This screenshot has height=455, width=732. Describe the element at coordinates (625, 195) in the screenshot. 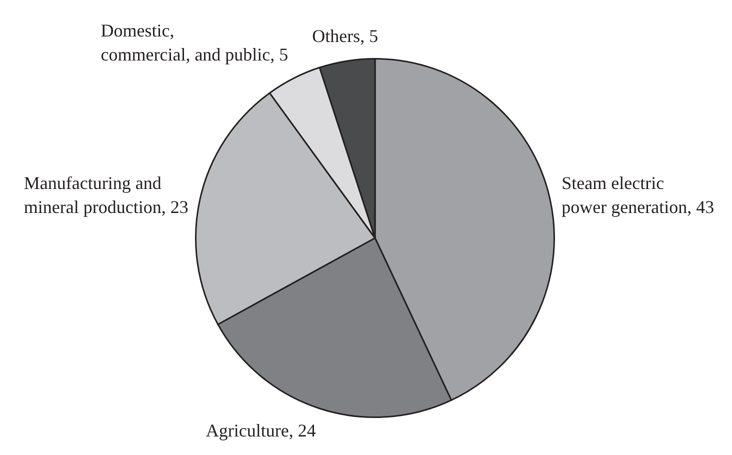

I see `slice-label: Steam electric power generation` at that location.